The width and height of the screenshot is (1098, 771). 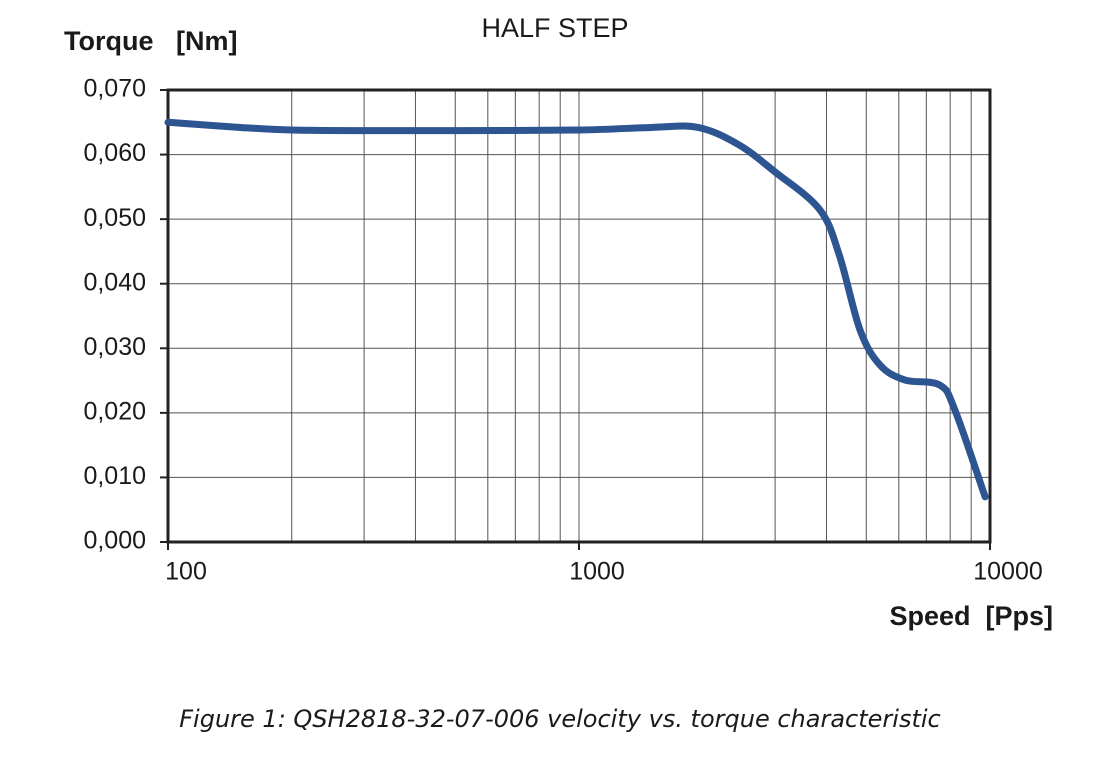 I want to click on y-tick-label: 0,050, so click(x=114, y=218).